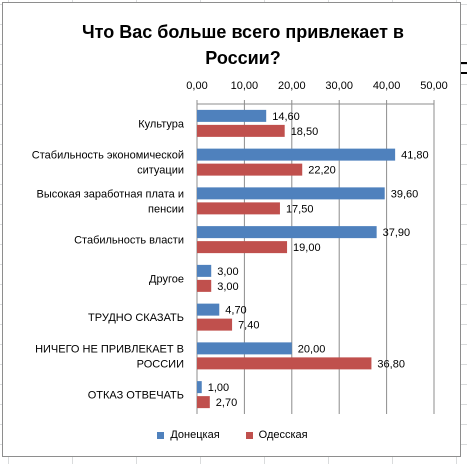 The height and width of the screenshot is (464, 467). What do you see at coordinates (300, 209) in the screenshot?
I see `data-label: 17,50` at bounding box center [300, 209].